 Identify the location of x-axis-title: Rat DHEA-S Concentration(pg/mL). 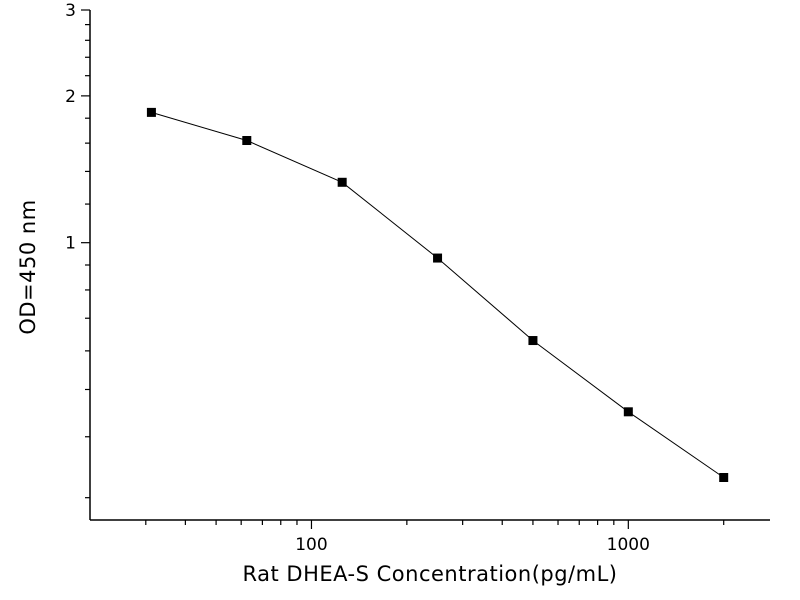
(430, 574).